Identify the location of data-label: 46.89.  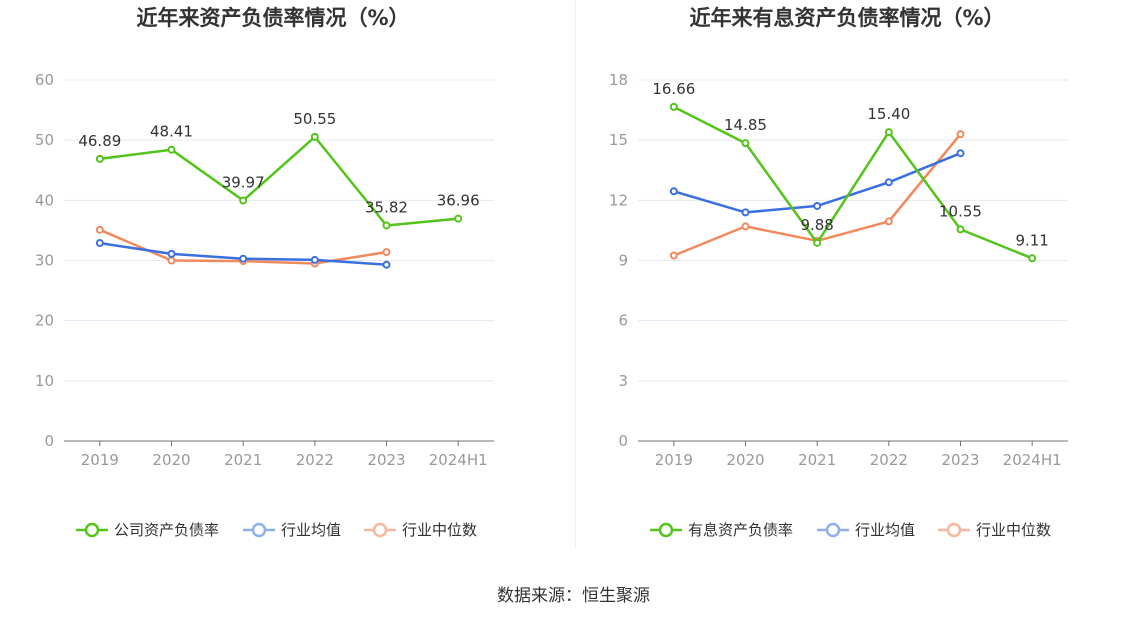
(99, 141).